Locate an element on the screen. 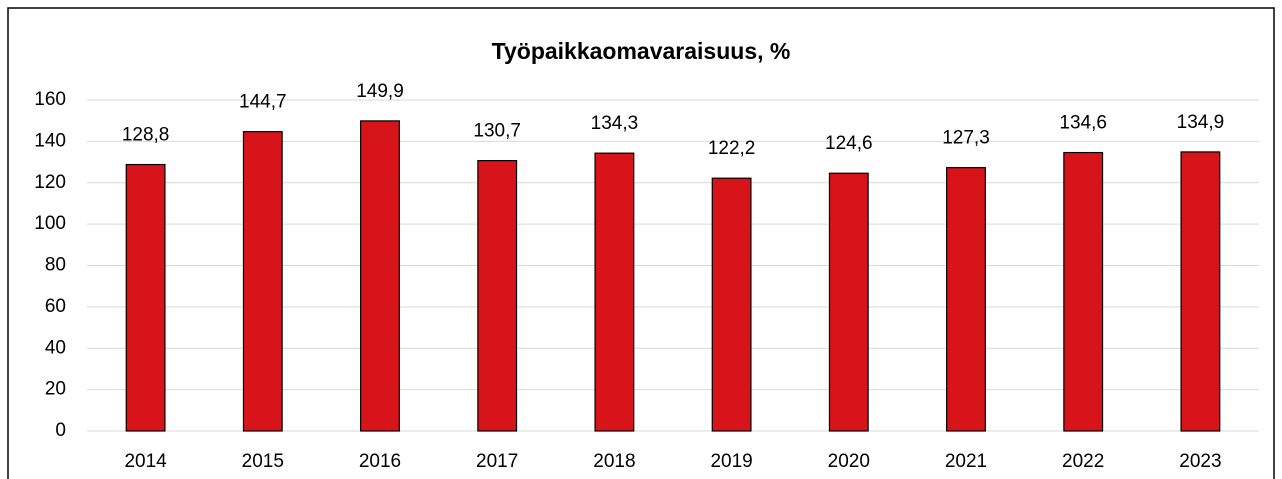  y-tick-label: 40 is located at coordinates (55, 347).